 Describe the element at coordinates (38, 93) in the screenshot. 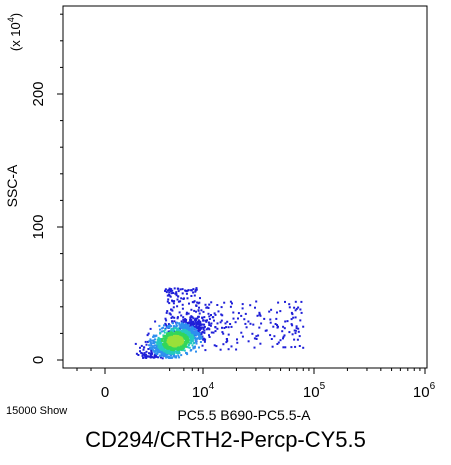

I see `y-tick-label-200: 200` at that location.